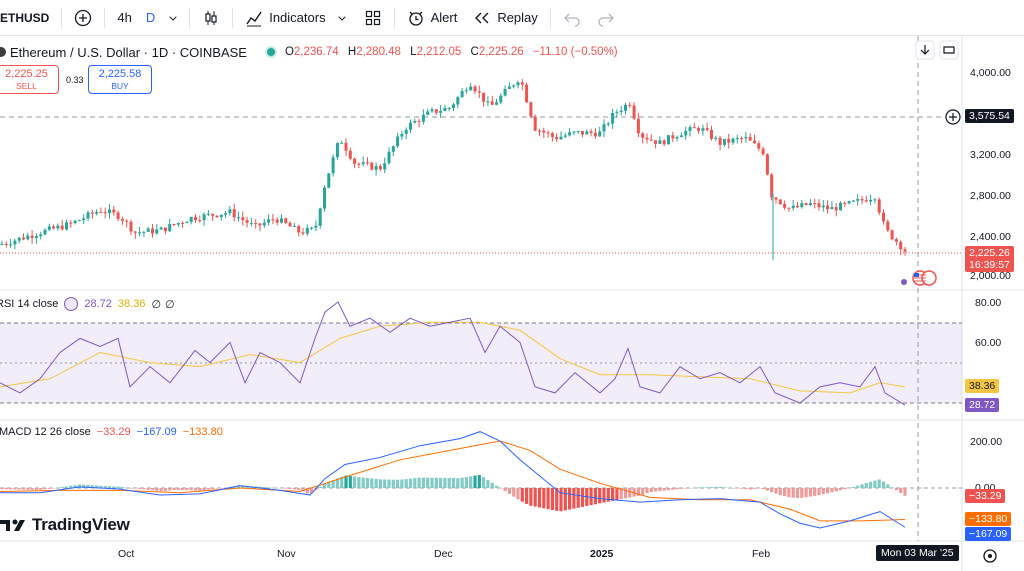 The image size is (1024, 571). I want to click on symbol-title: Ethereum / U.S. Dollar · 1D · COINBASE, so click(128, 52).